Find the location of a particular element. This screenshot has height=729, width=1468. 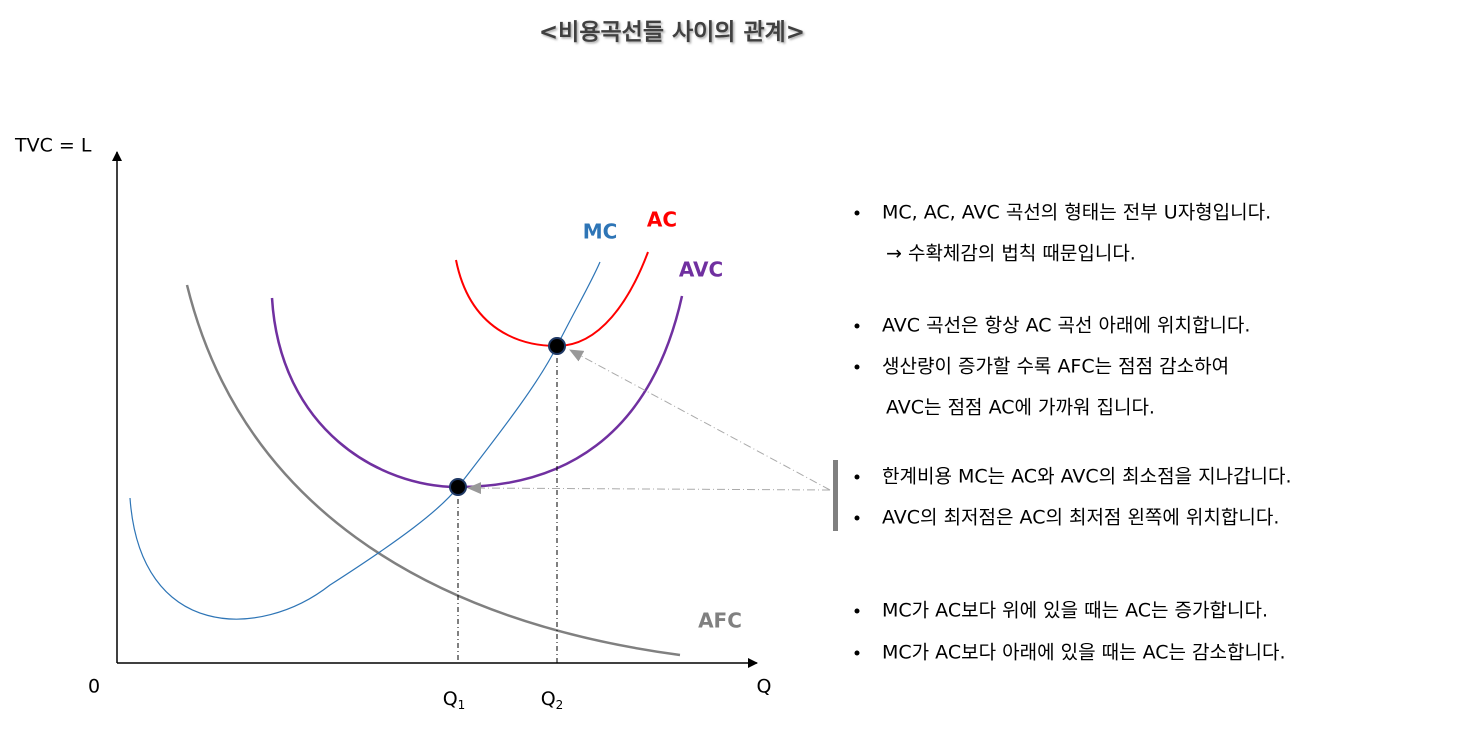

note-text: MC가 AC보다 아래에 있을 때는 AC는 감소합니다. is located at coordinates (1083, 653).